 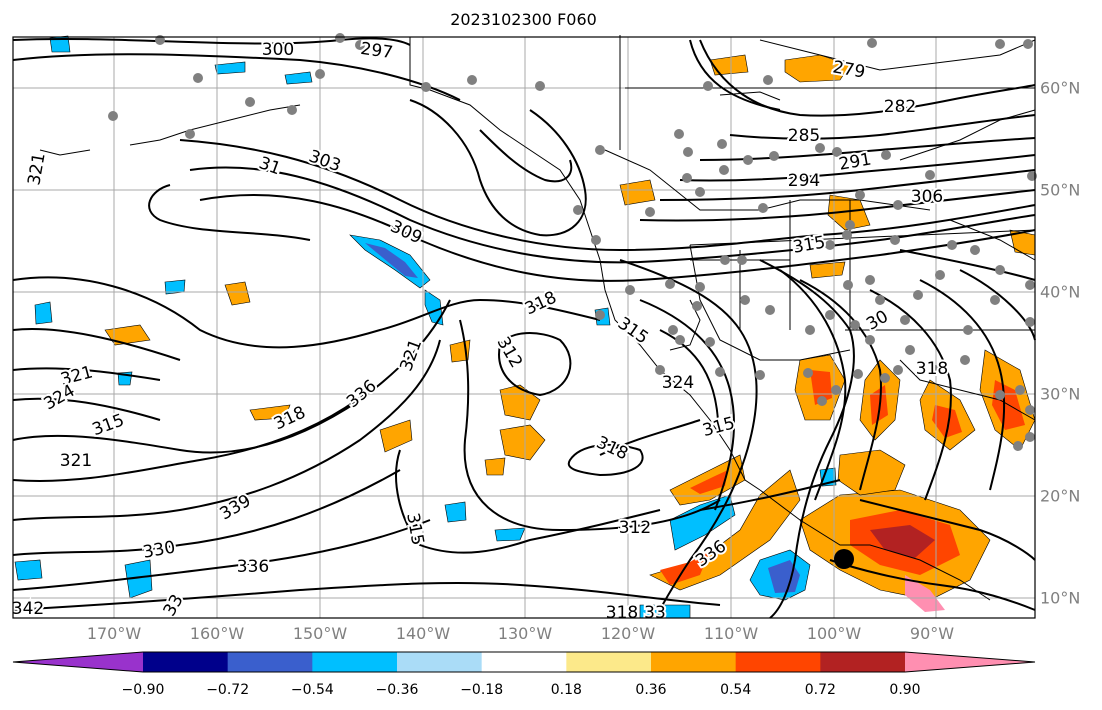 What do you see at coordinates (651, 690) in the screenshot?
I see `colorbar-tick-label: 0.36` at bounding box center [651, 690].